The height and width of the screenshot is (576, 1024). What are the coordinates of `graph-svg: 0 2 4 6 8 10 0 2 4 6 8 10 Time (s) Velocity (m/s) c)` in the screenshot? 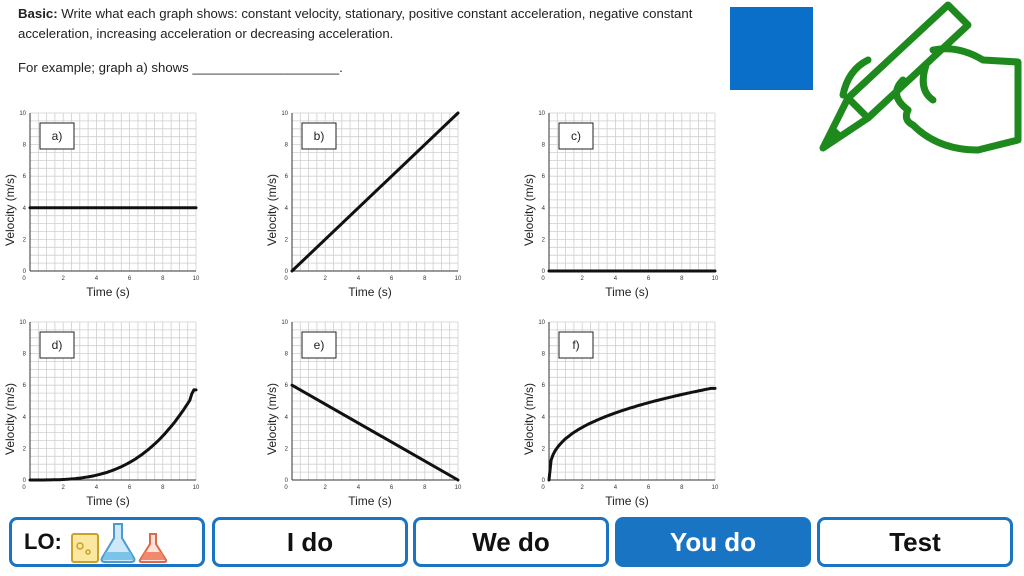 It's located at (620, 205).